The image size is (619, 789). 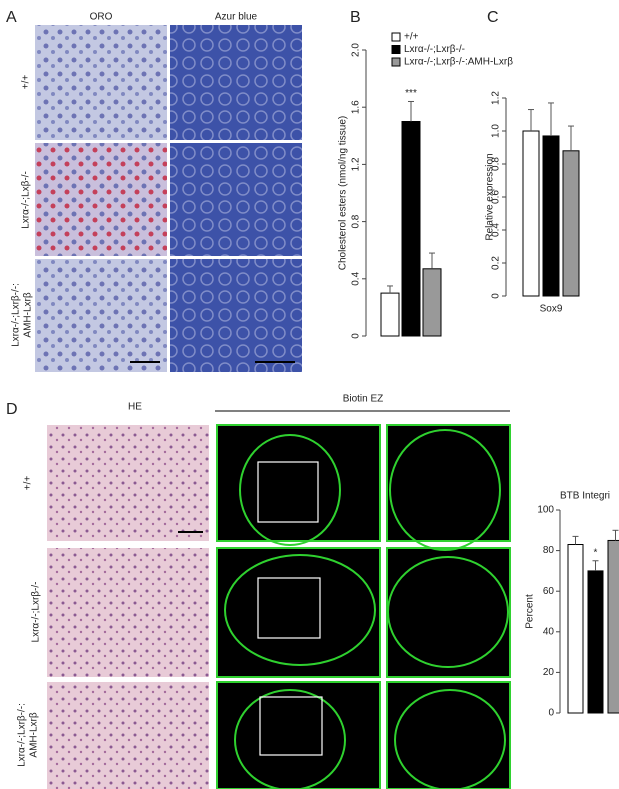 I want to click on x-tick-label: Sox9, so click(x=551, y=309).